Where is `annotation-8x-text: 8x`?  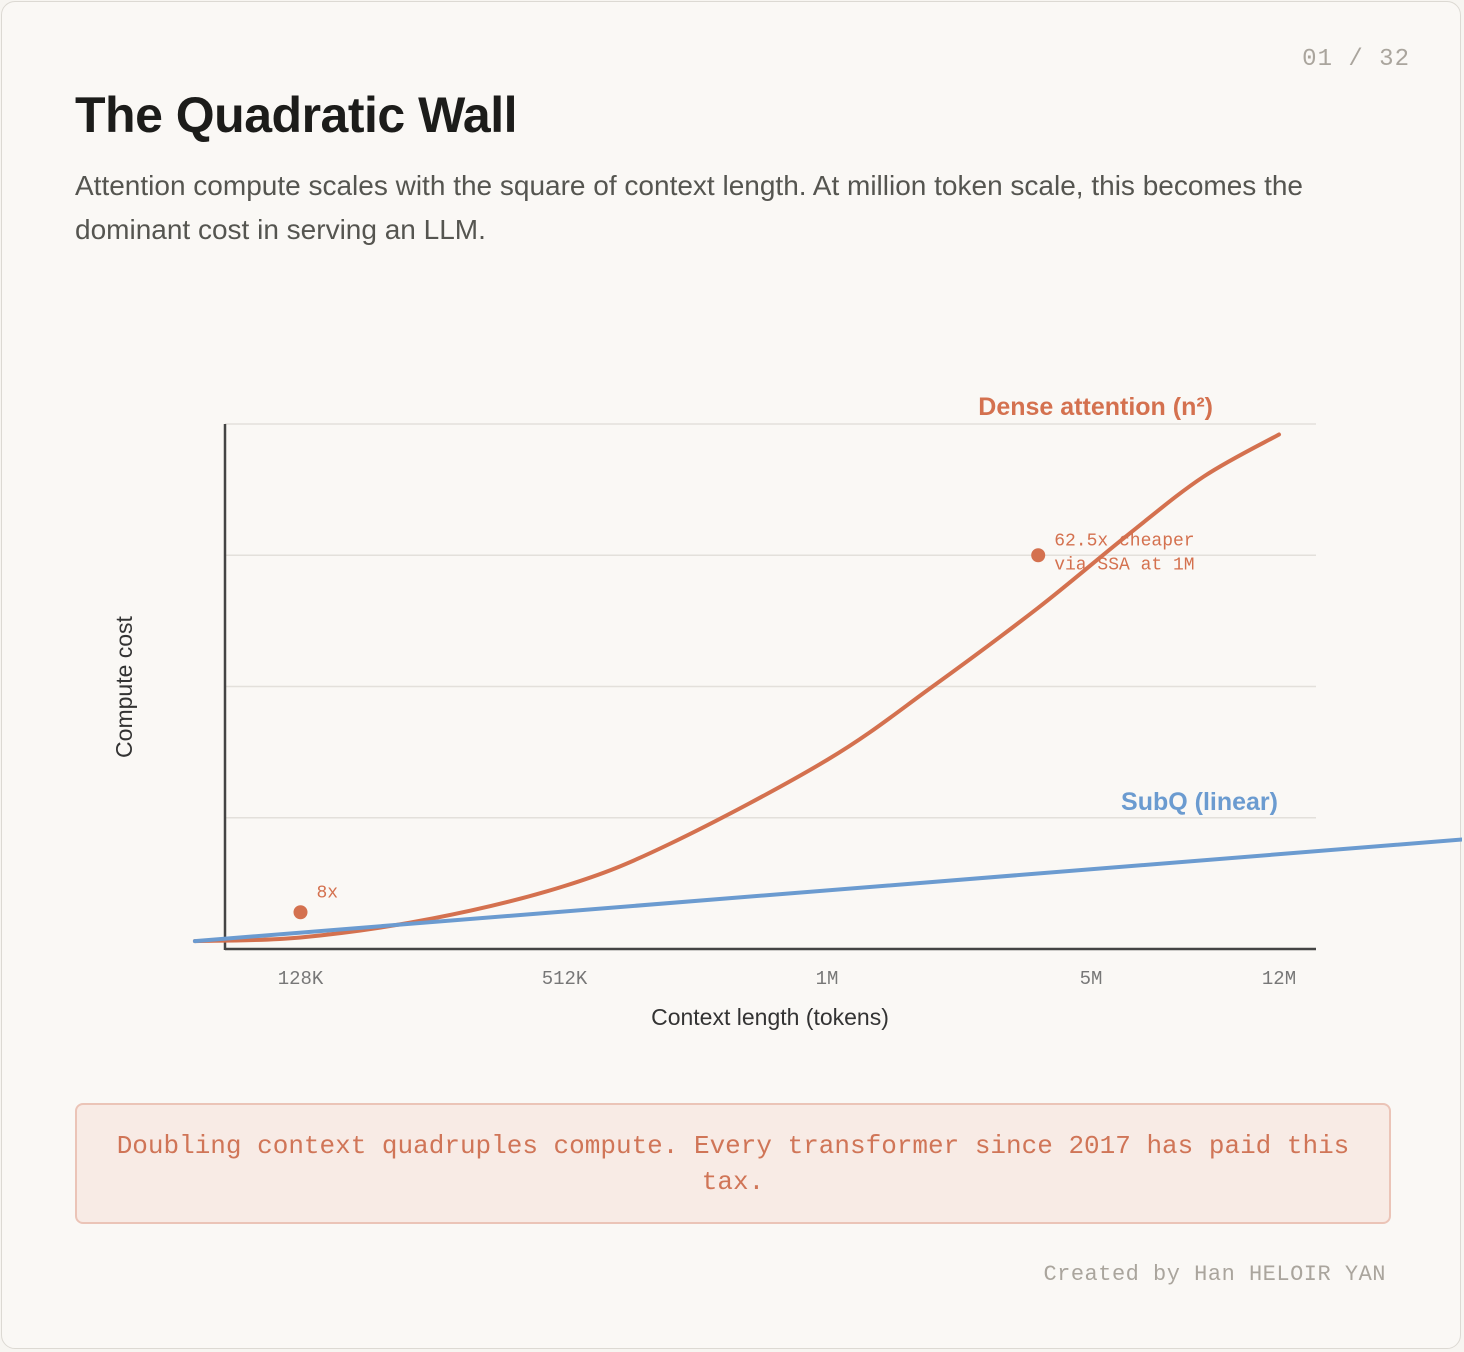 annotation-8x-text: 8x is located at coordinates (328, 893).